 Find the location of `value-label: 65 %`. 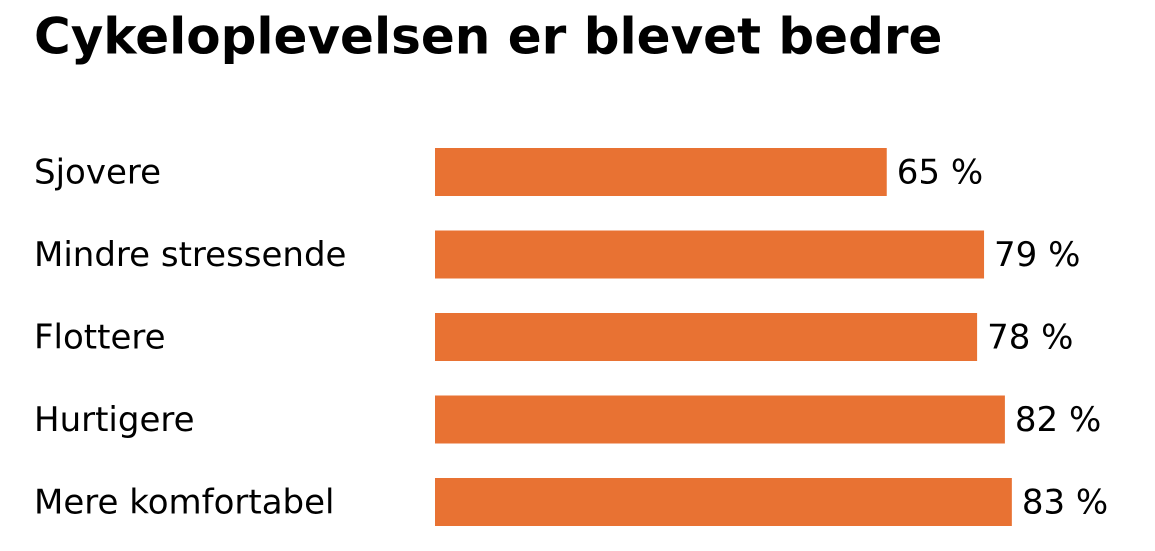

value-label: 65 % is located at coordinates (940, 173).